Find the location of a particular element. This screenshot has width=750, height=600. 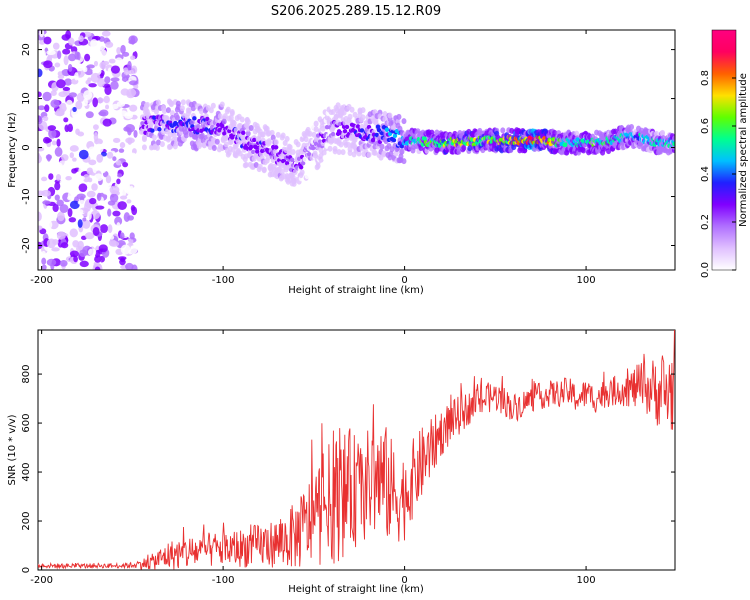

colorbar-axis: 0.0 0.2 0.4 0.6 0.8 is located at coordinates (718, 174).